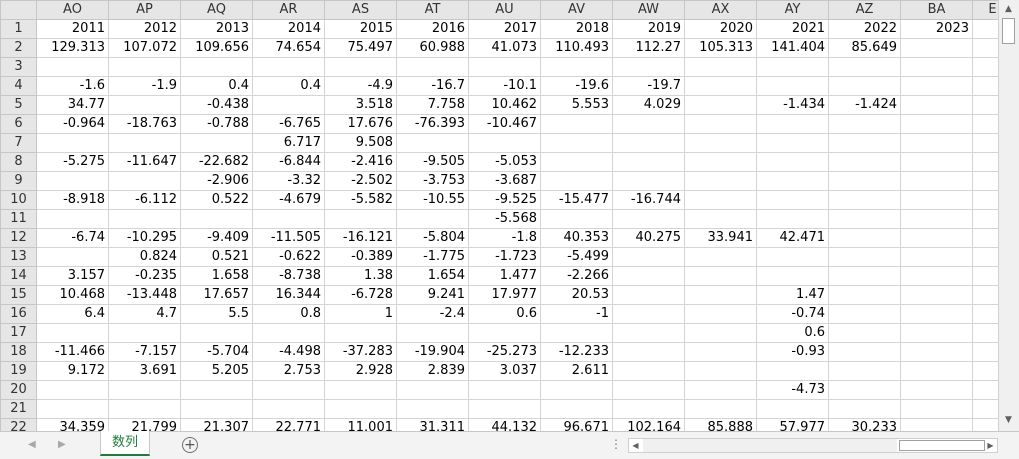 The width and height of the screenshot is (1019, 459). Describe the element at coordinates (360, 200) in the screenshot. I see `cell: -5.582` at that location.